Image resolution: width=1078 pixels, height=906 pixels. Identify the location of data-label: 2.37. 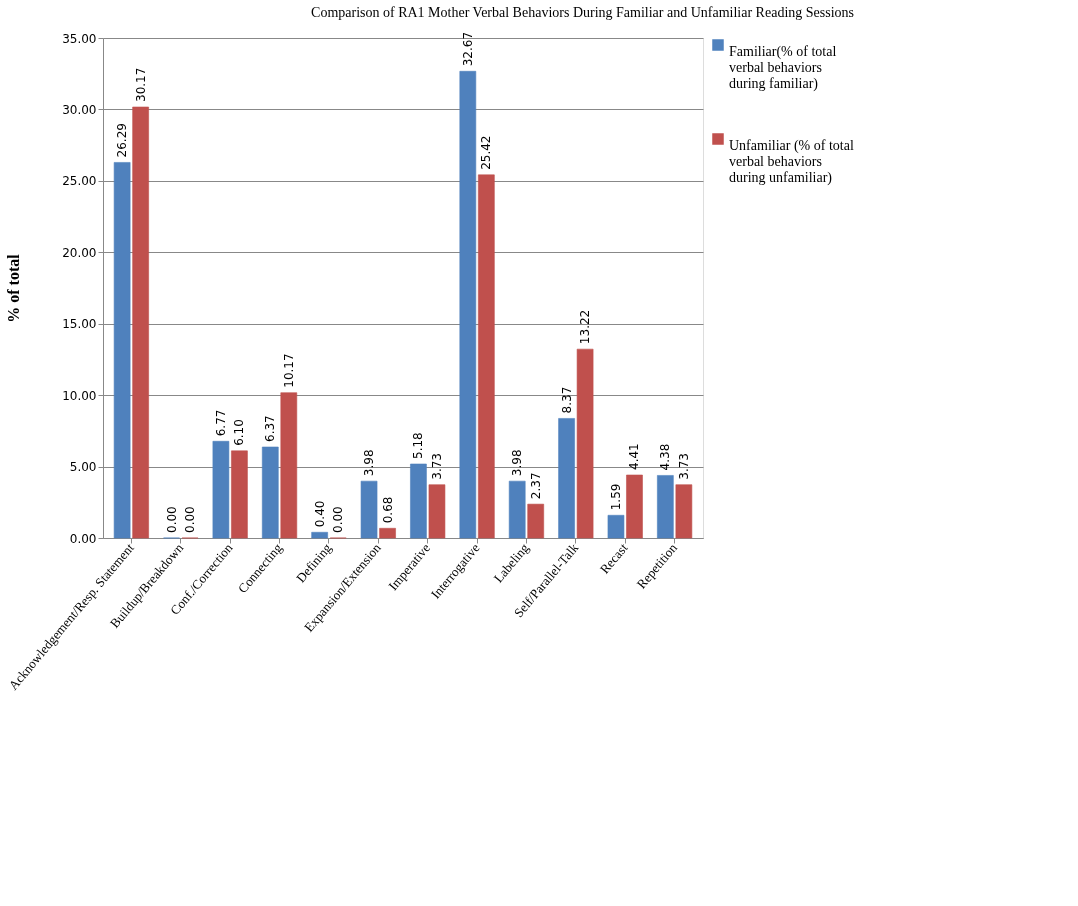
(535, 486).